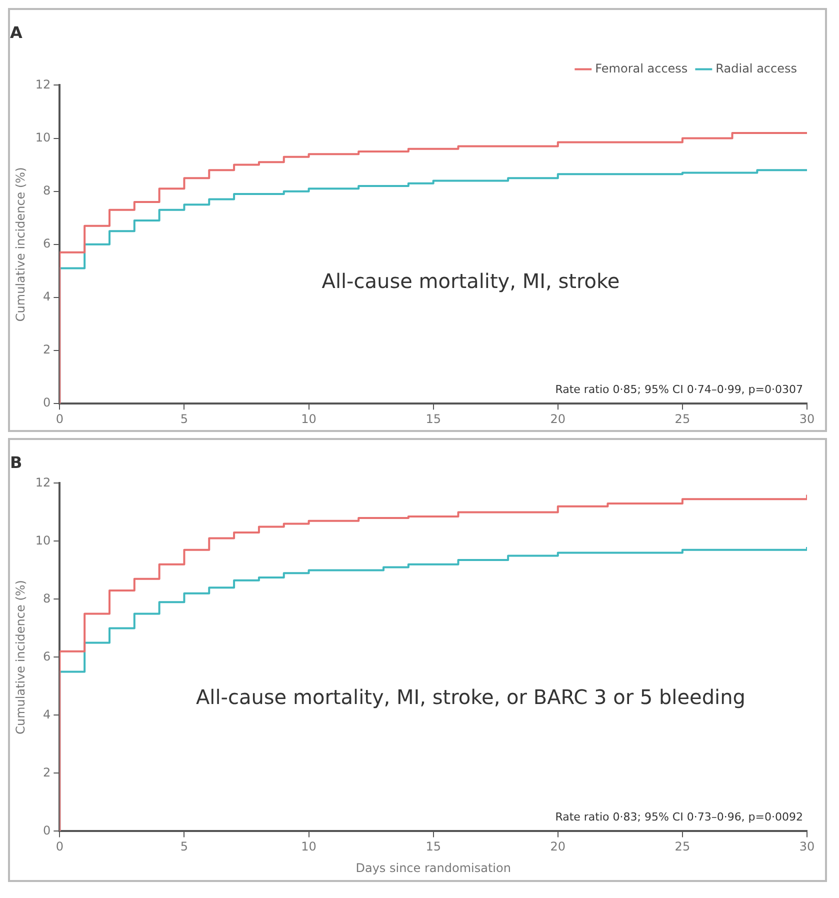 The image size is (839, 898). I want to click on annotation: Rate ratio 0·85; 95% CI 0·74–0·99, p=0·0307, so click(679, 389).